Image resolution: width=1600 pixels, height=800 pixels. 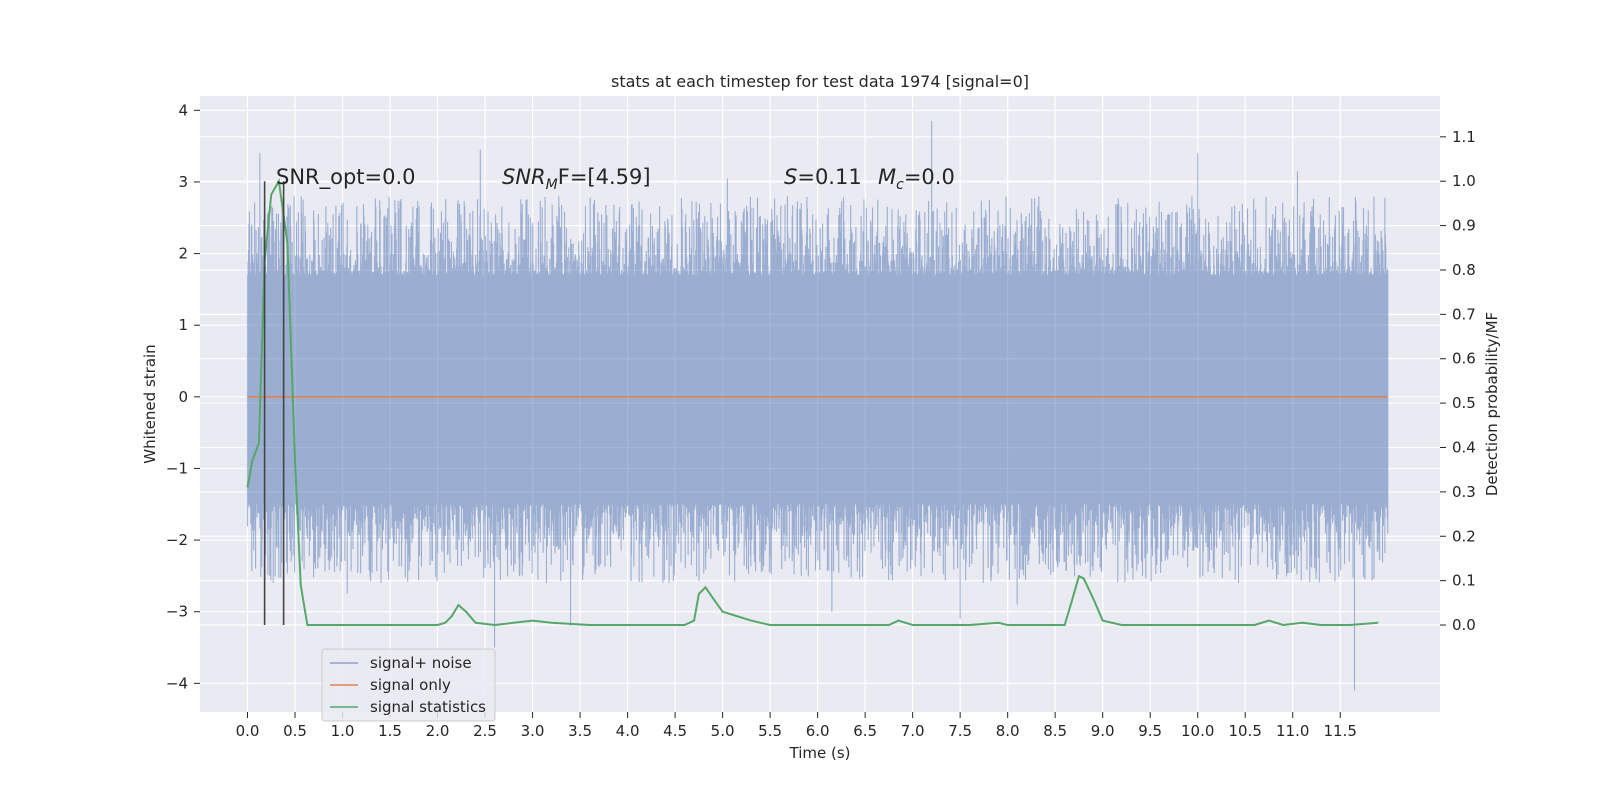 What do you see at coordinates (913, 731) in the screenshot?
I see `x-tick-label: 7.0` at bounding box center [913, 731].